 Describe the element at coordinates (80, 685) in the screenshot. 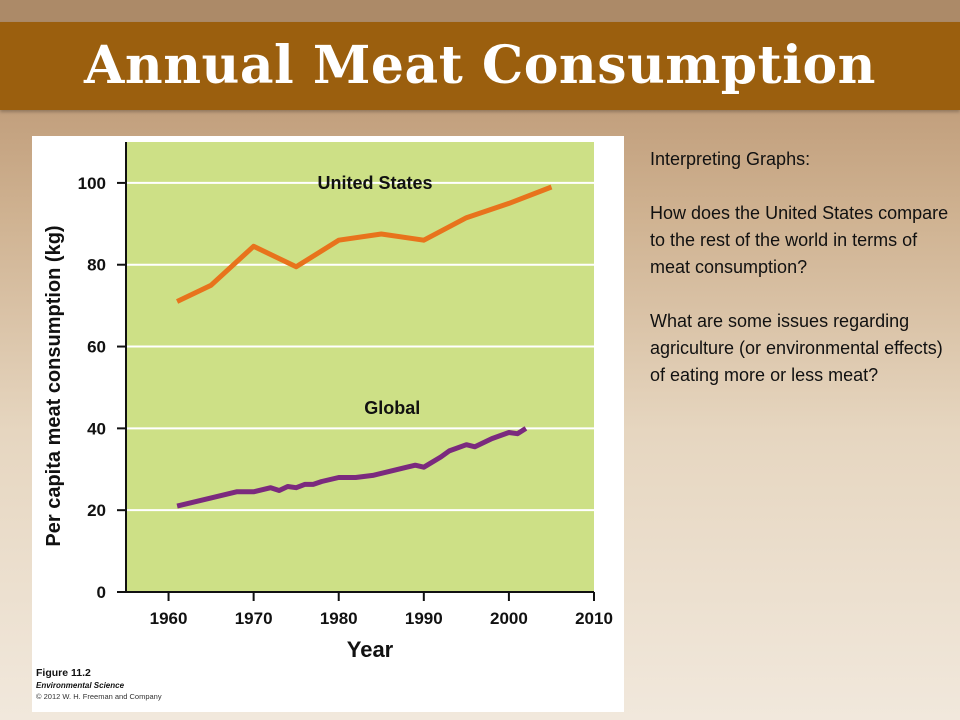

I see `figure-book-title: Environmental Science` at that location.